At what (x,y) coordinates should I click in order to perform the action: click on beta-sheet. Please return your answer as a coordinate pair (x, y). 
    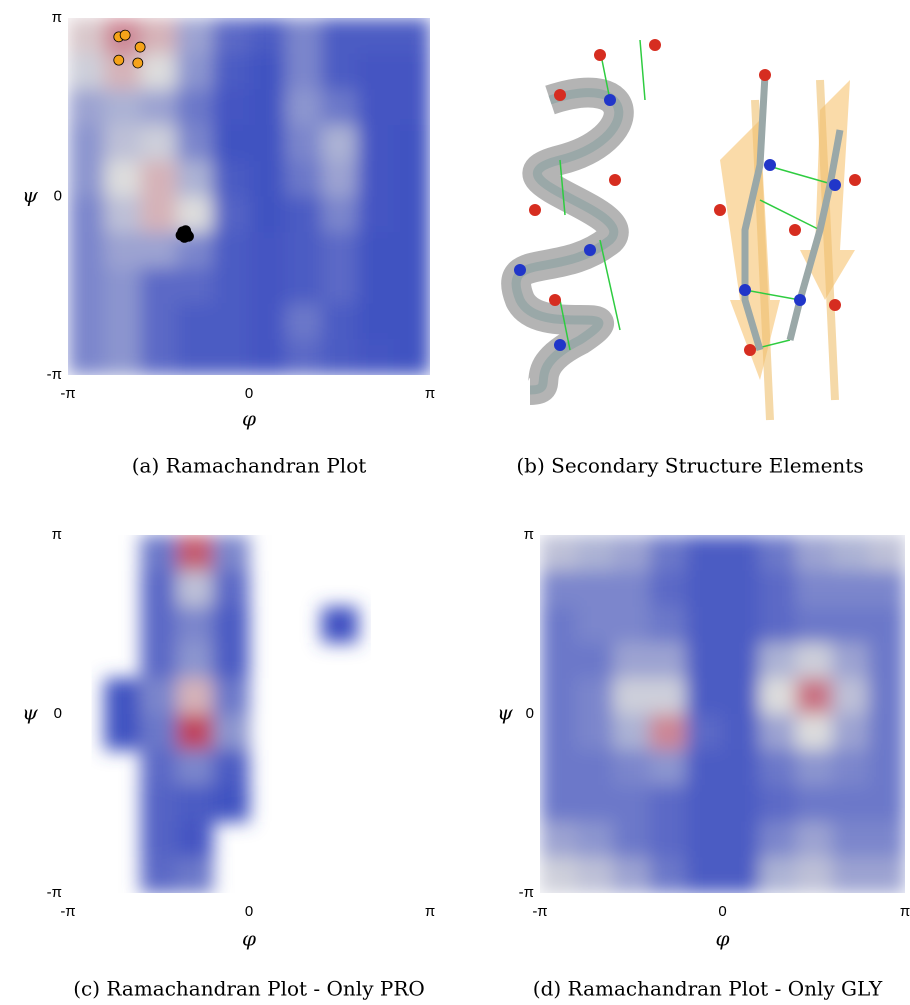
    Looking at the image, I should click on (787, 245).